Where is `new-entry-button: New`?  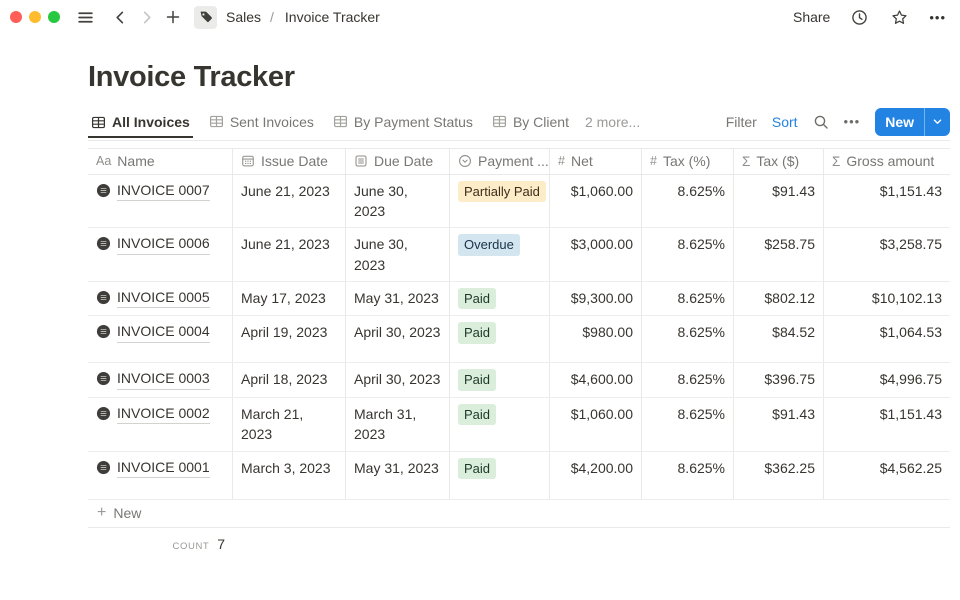
new-entry-button: New is located at coordinates (912, 121).